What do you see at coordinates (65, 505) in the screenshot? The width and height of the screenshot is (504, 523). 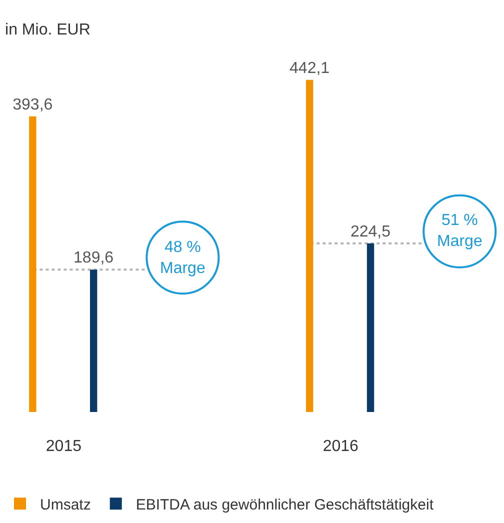 I see `legend-label: Umsatz` at bounding box center [65, 505].